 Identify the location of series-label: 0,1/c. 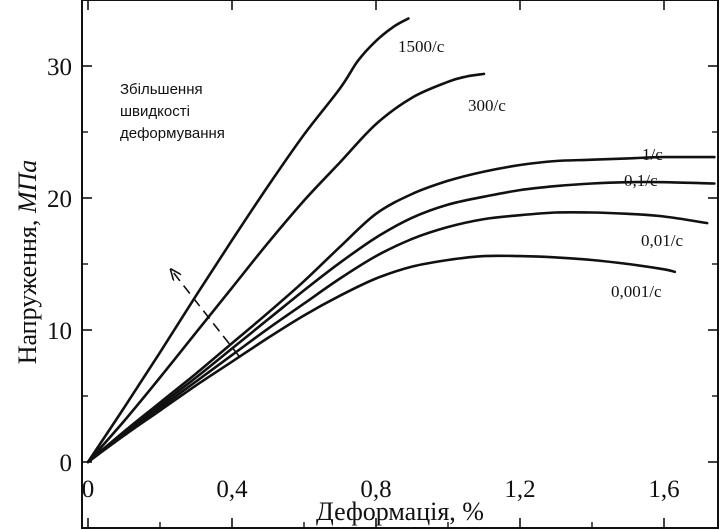
(641, 180).